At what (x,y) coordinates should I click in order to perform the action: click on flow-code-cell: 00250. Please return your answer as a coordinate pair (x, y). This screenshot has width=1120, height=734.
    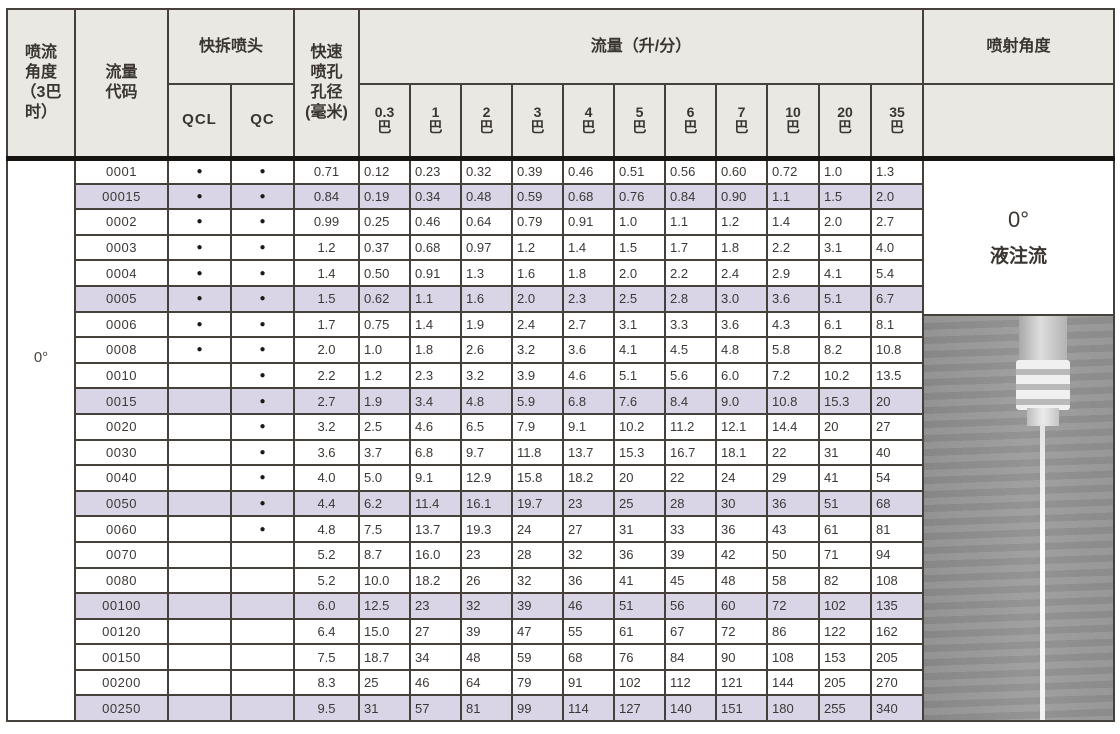
    Looking at the image, I should click on (121, 708).